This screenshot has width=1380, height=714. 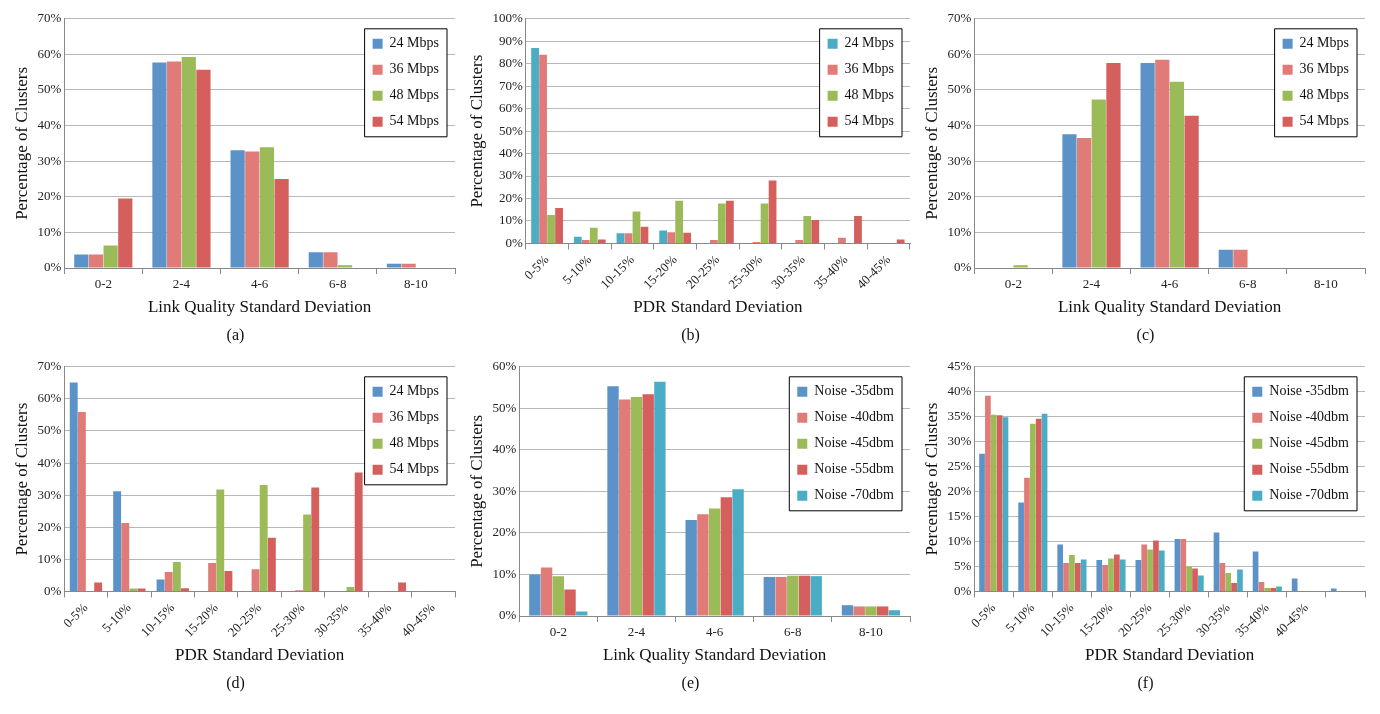 What do you see at coordinates (1145, 683) in the screenshot?
I see `text: (f)` at bounding box center [1145, 683].